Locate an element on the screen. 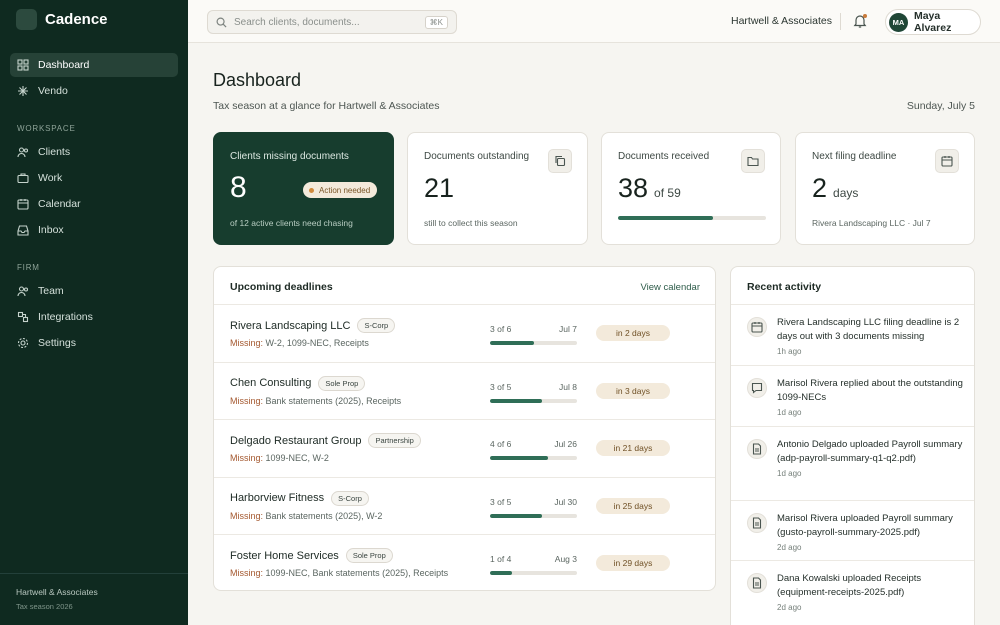 The image size is (1000, 625). activity-time: 1d ago is located at coordinates (789, 412).